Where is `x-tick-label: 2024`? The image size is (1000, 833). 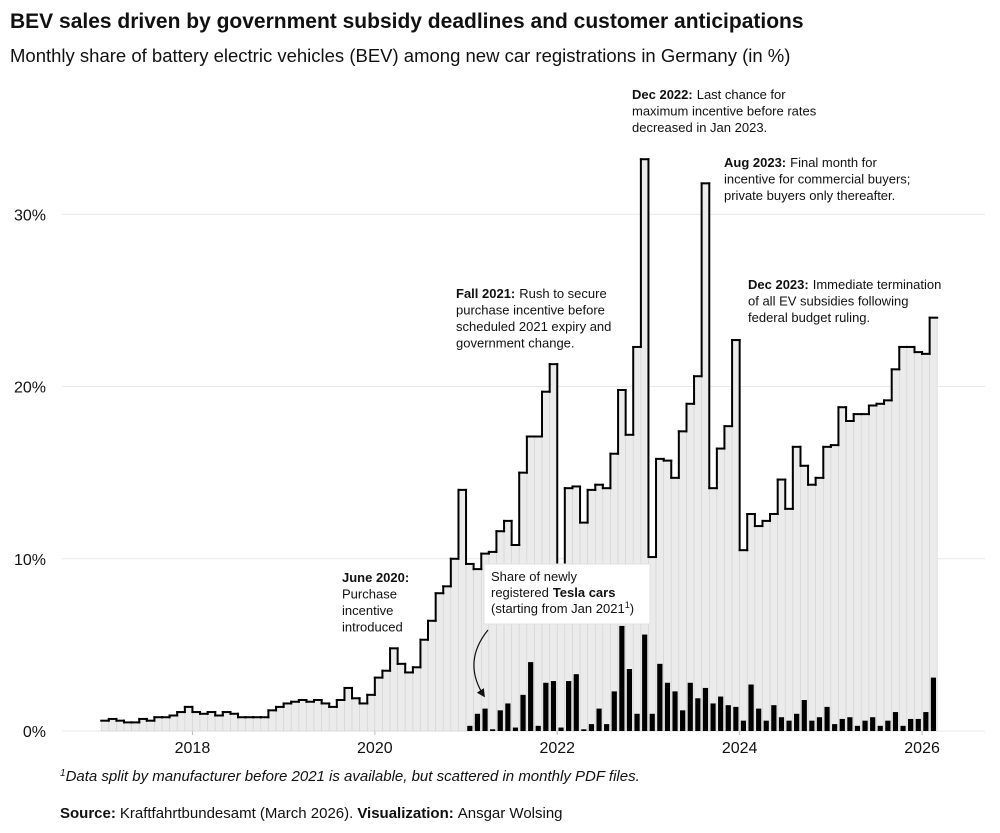
x-tick-label: 2024 is located at coordinates (740, 748).